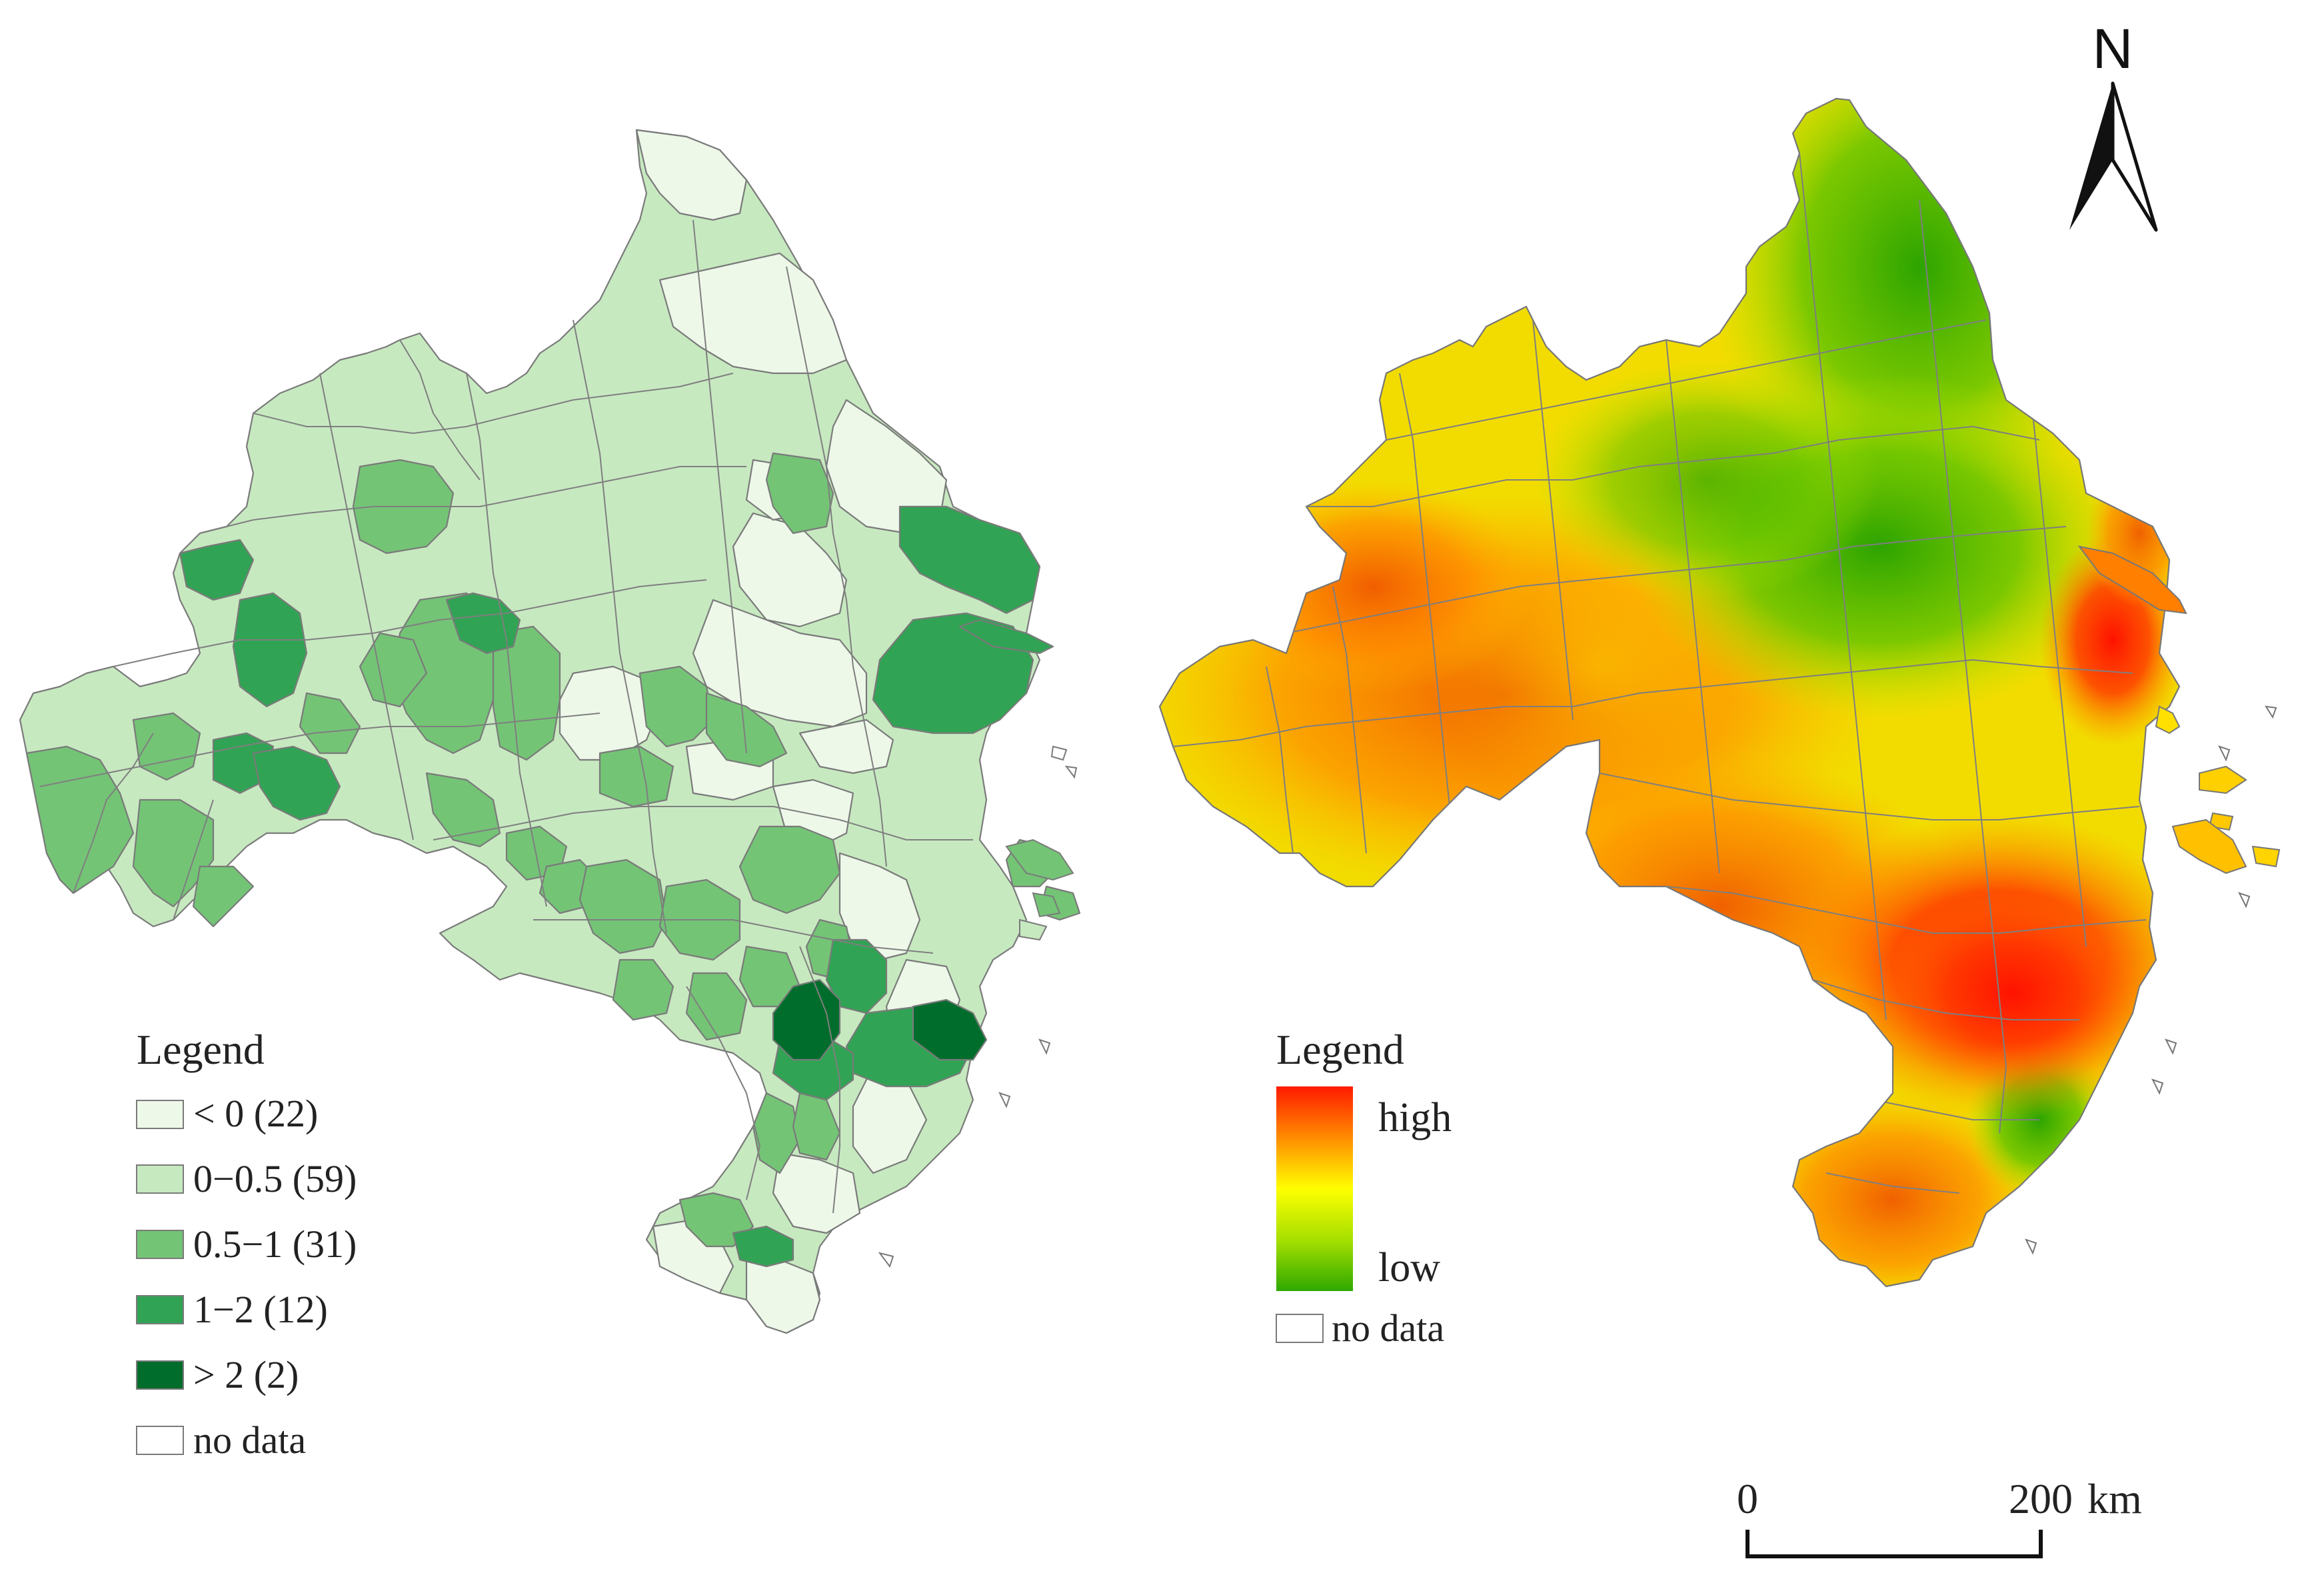  Describe the element at coordinates (1388, 1328) in the screenshot. I see `right-legend-label-no-data: no data` at that location.